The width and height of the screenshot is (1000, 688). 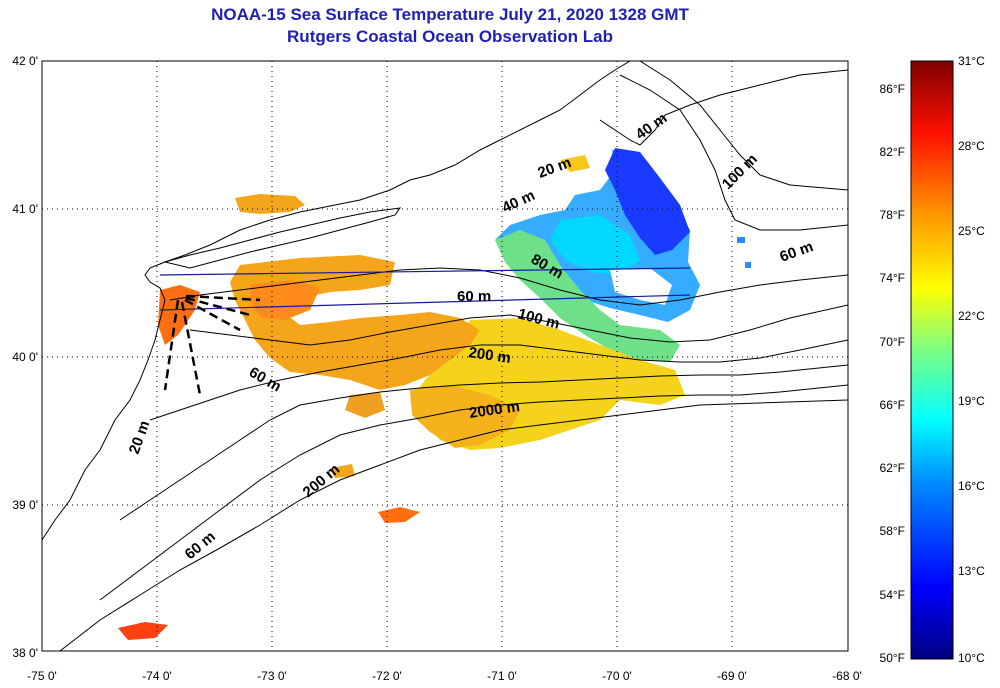 What do you see at coordinates (365, 405) in the screenshot?
I see `sst-patch-orange-west` at bounding box center [365, 405].